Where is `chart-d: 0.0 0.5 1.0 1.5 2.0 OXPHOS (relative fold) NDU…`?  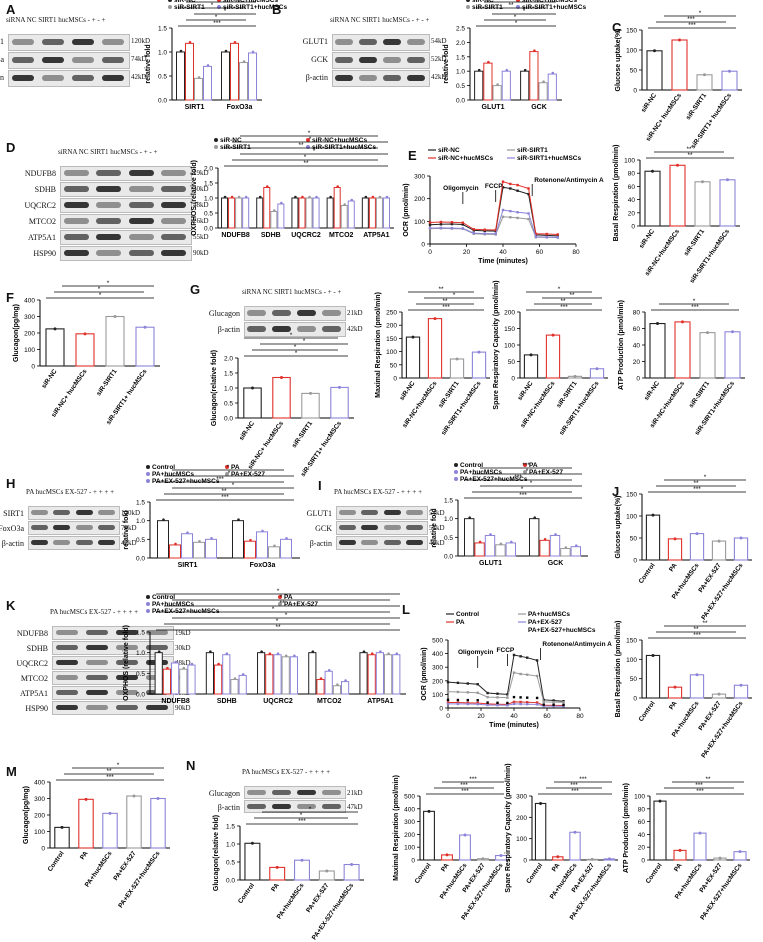 chart-d: 0.0 0.5 1.0 1.5 2.0 OXPHOS (relative fold) NDU… is located at coordinates (292, 184).